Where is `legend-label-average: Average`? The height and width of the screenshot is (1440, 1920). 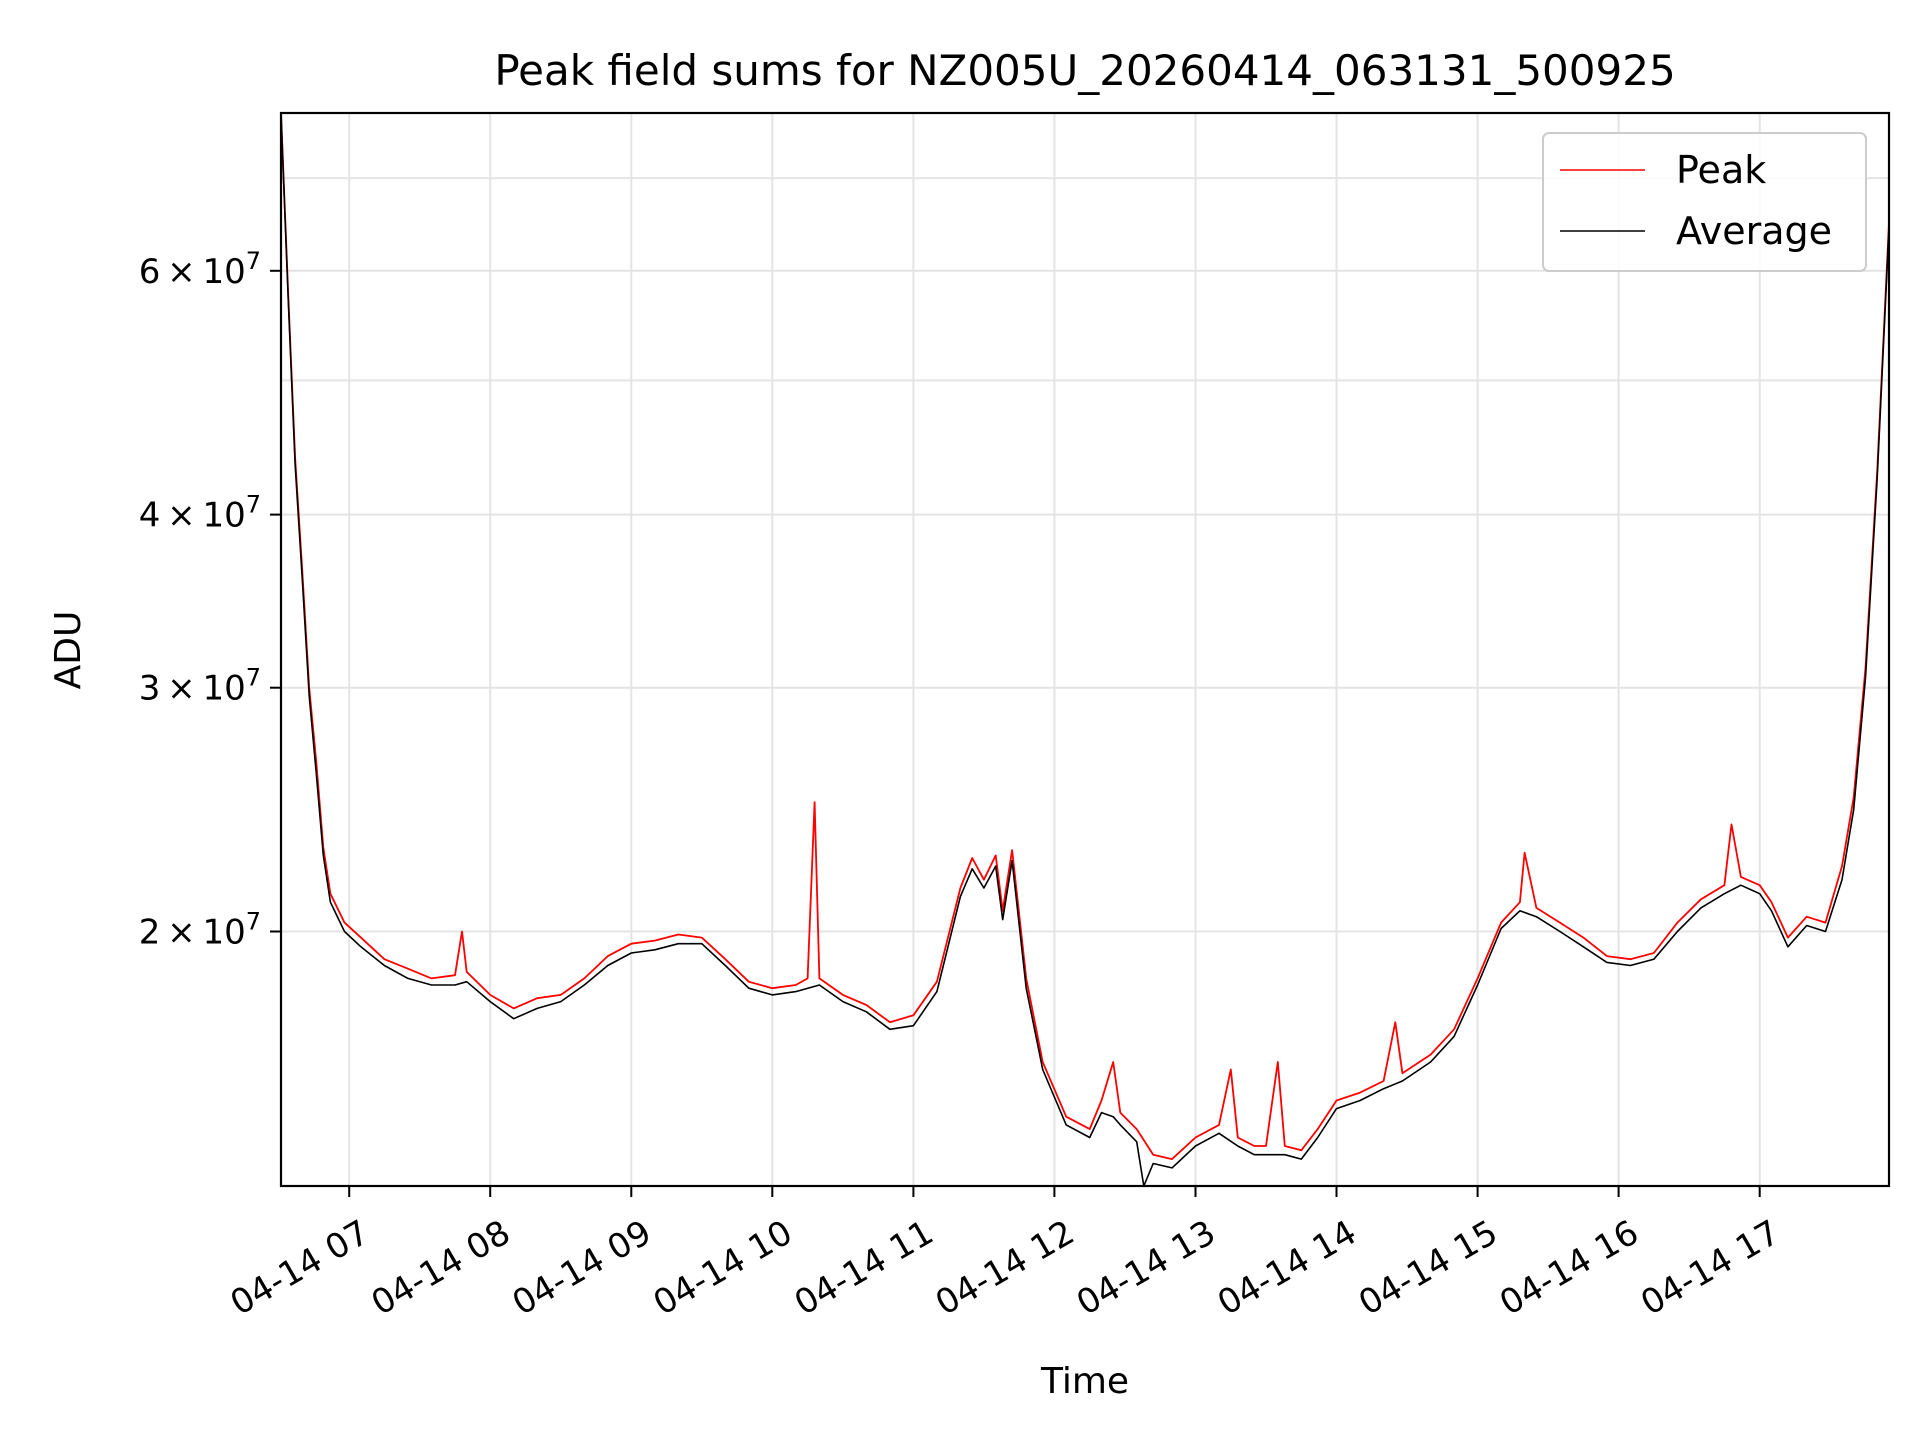
legend-label-average: Average is located at coordinates (1754, 231).